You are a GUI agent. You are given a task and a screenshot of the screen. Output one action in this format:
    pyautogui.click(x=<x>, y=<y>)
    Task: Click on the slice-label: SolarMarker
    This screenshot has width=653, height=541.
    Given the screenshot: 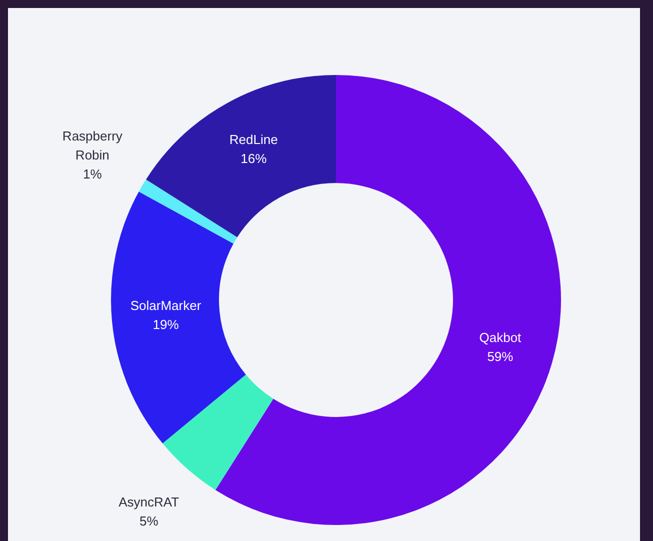 What is the action you would take?
    pyautogui.click(x=166, y=306)
    